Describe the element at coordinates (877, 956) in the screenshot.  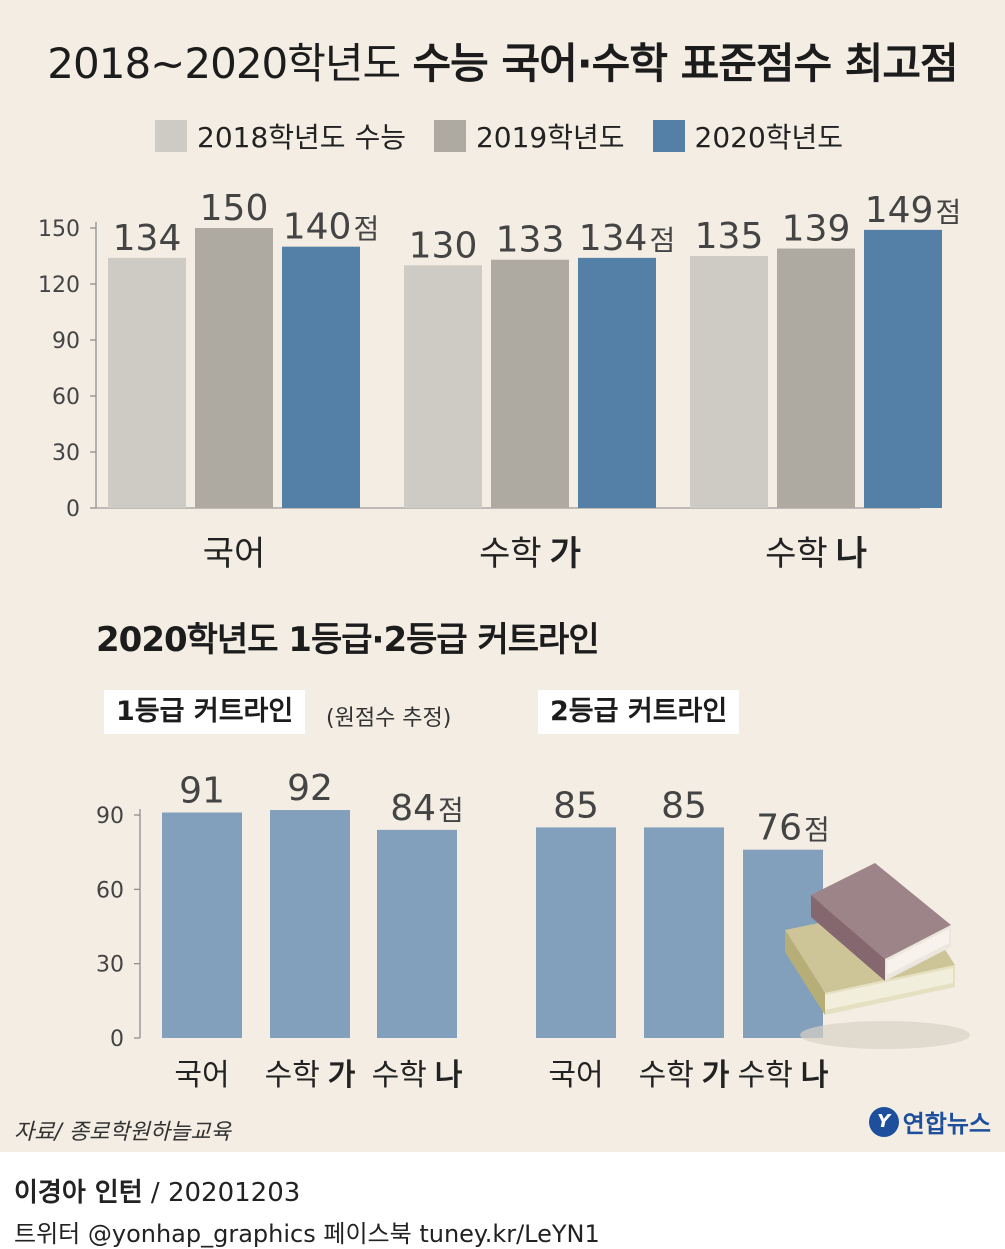
I see `books-icon` at that location.